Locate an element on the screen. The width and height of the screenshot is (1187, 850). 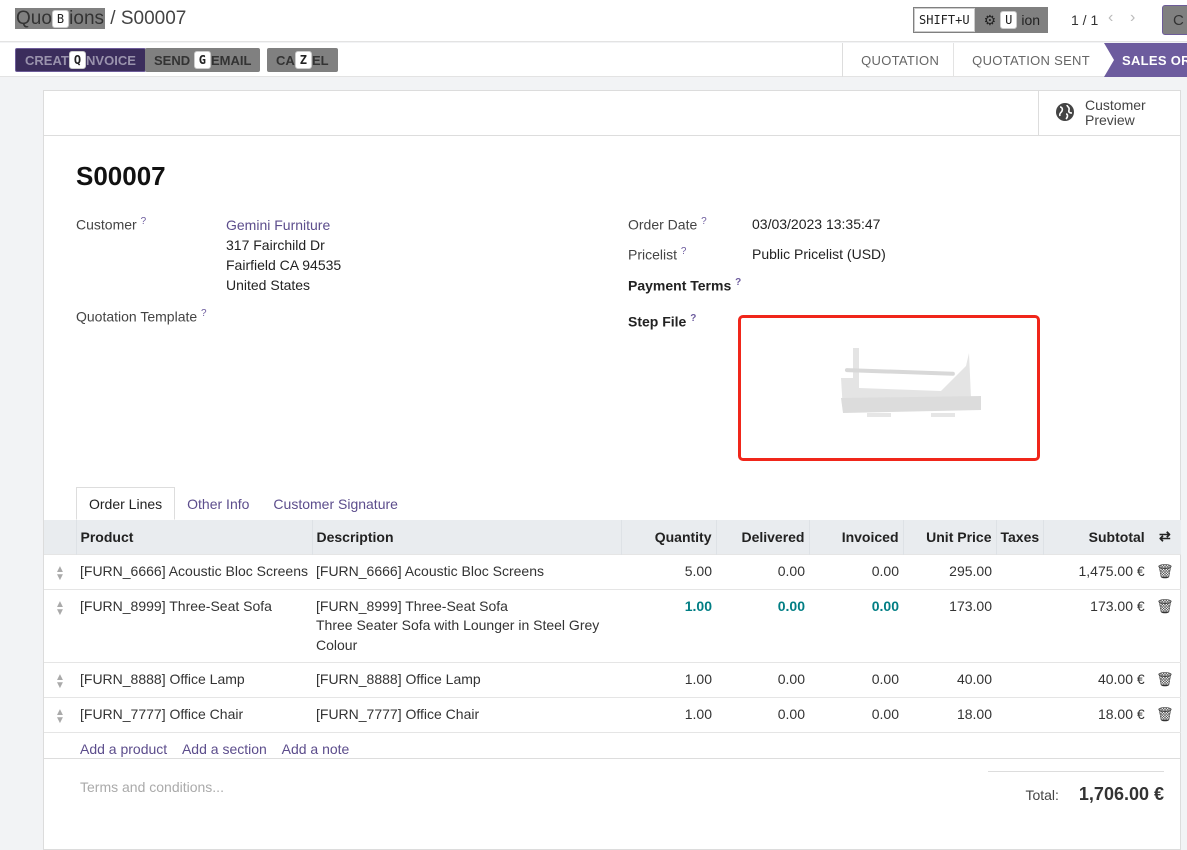
breadcrumb-text: Quo is located at coordinates (34, 18).